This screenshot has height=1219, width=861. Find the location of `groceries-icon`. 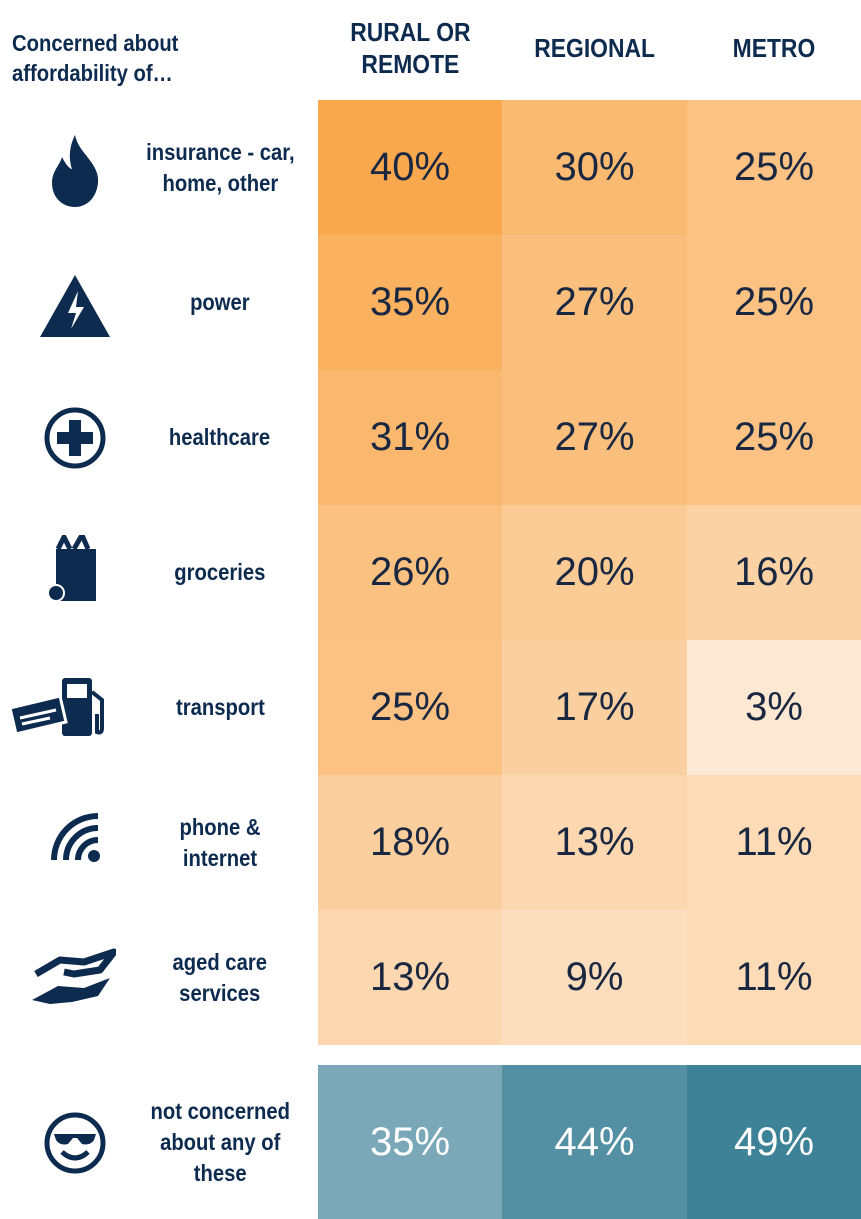

groceries-icon is located at coordinates (72, 568).